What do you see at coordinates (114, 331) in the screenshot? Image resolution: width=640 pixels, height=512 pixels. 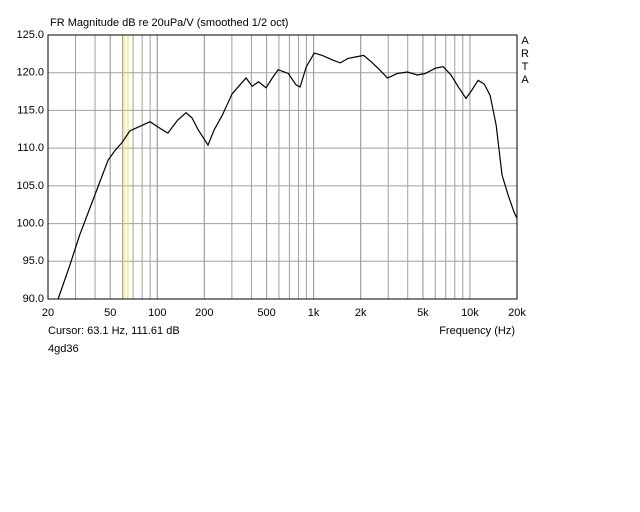 I see `cursor-readout: Cursor: 63.1 Hz, 111.61 dB` at bounding box center [114, 331].